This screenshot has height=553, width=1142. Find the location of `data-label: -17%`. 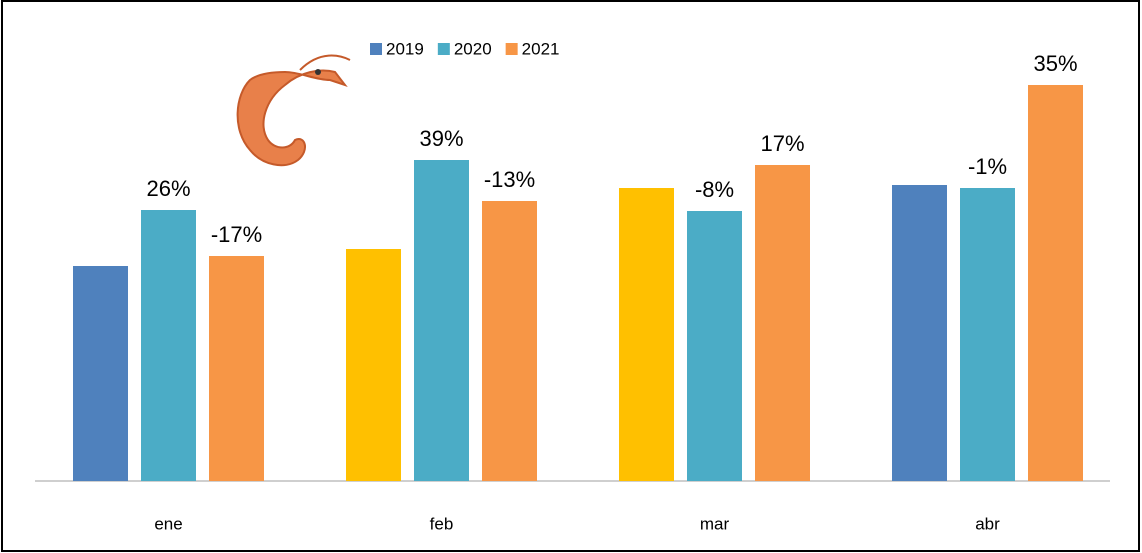

data-label: -17% is located at coordinates (236, 234).